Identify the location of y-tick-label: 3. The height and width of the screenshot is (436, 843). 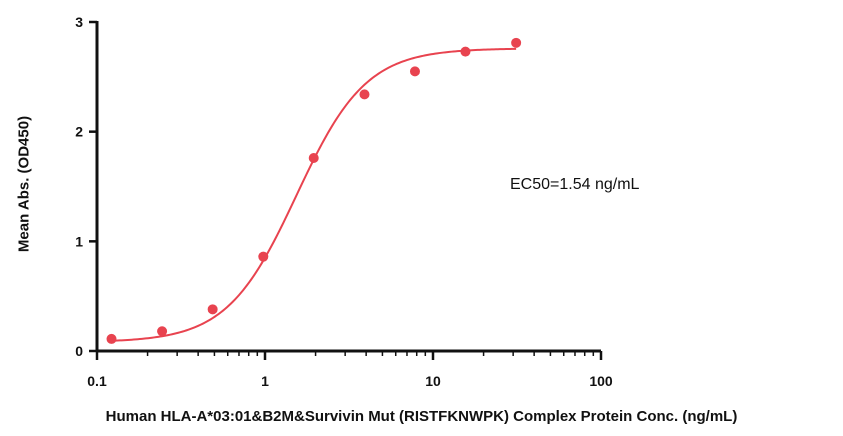
(79, 22).